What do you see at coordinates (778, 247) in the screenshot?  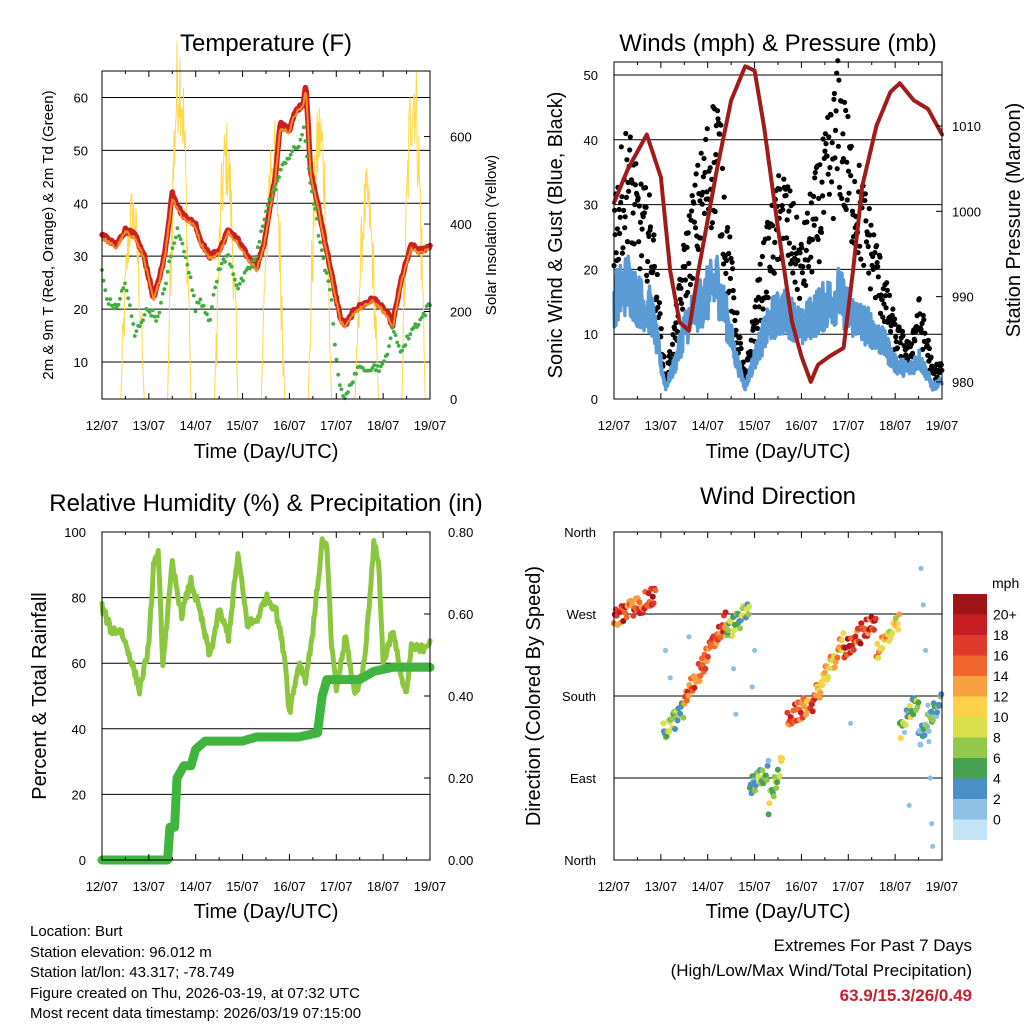 I see `winds-x-ticks: 12/07 13/07 14/07 15/07 16/07 17/07 18/07 19/07` at bounding box center [778, 247].